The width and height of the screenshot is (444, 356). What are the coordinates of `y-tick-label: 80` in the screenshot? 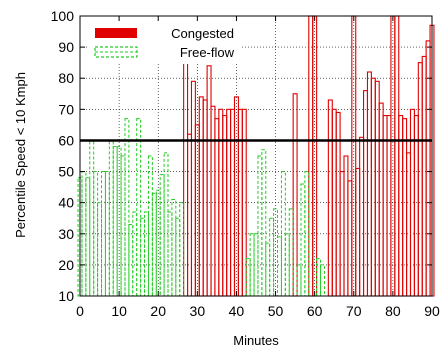 It's located at (66, 78).